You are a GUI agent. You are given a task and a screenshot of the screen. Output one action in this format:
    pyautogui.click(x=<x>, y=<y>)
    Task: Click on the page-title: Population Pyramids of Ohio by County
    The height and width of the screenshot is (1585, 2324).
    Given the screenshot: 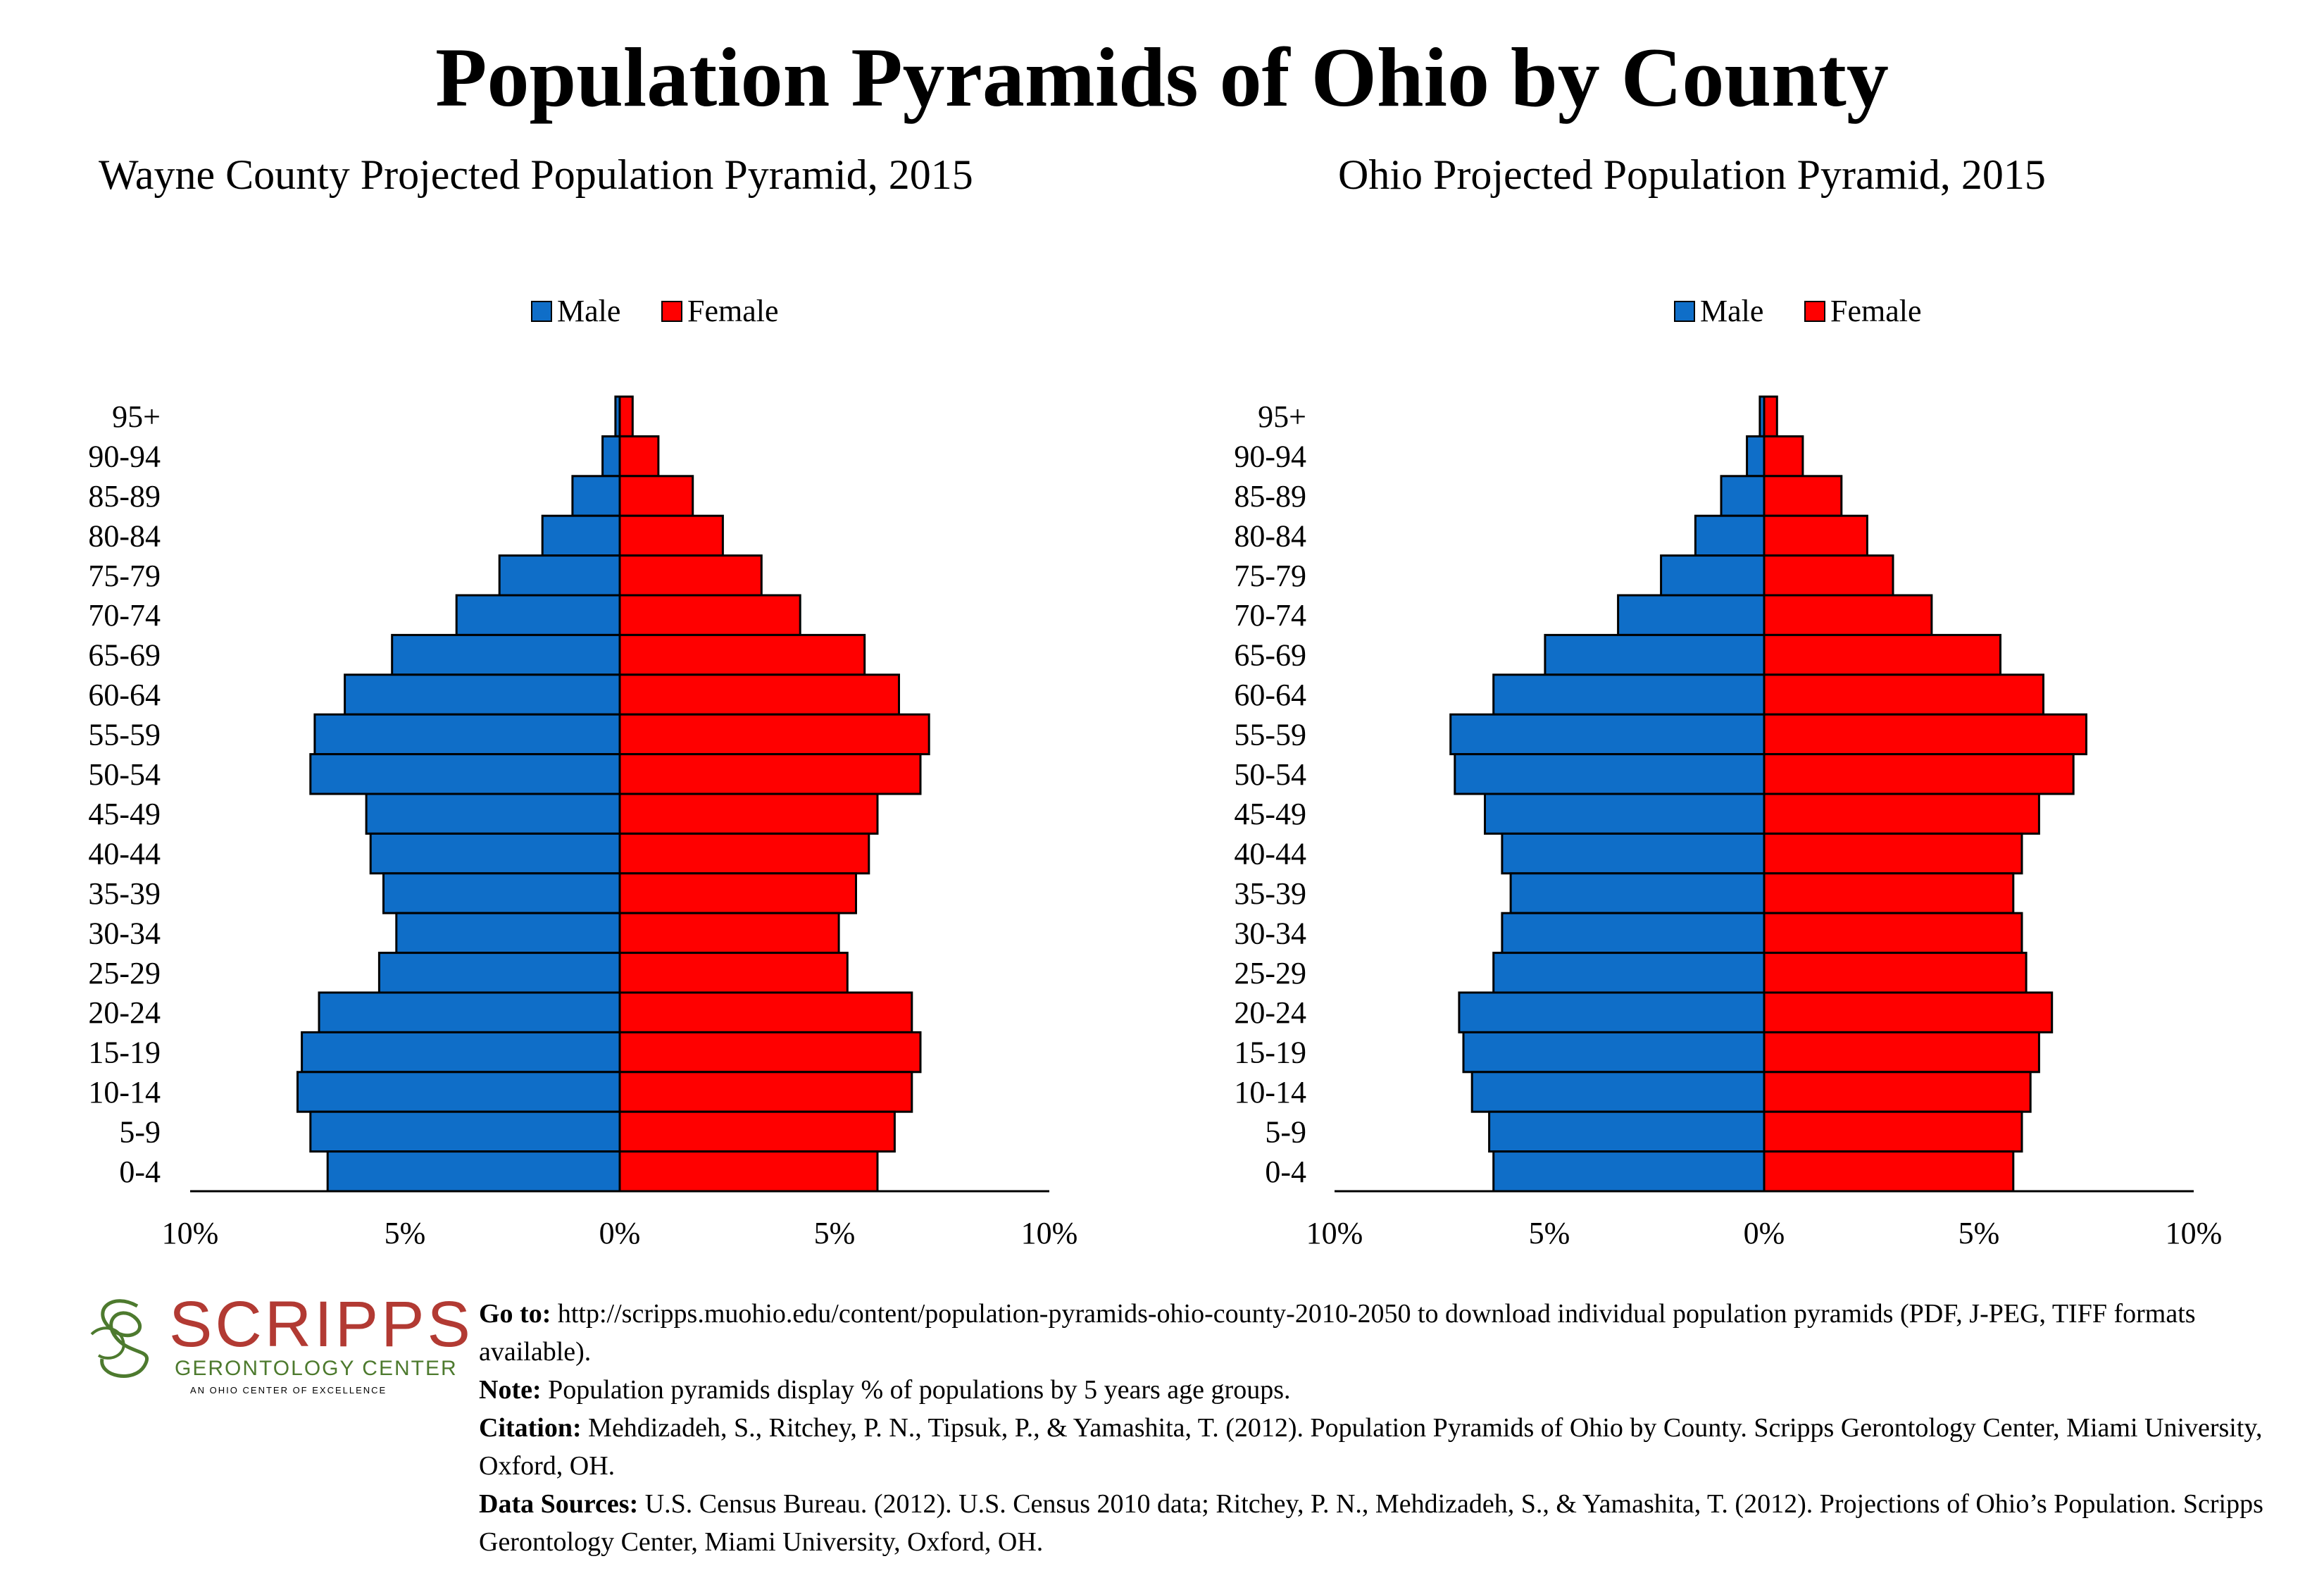 What is the action you would take?
    pyautogui.click(x=1162, y=77)
    